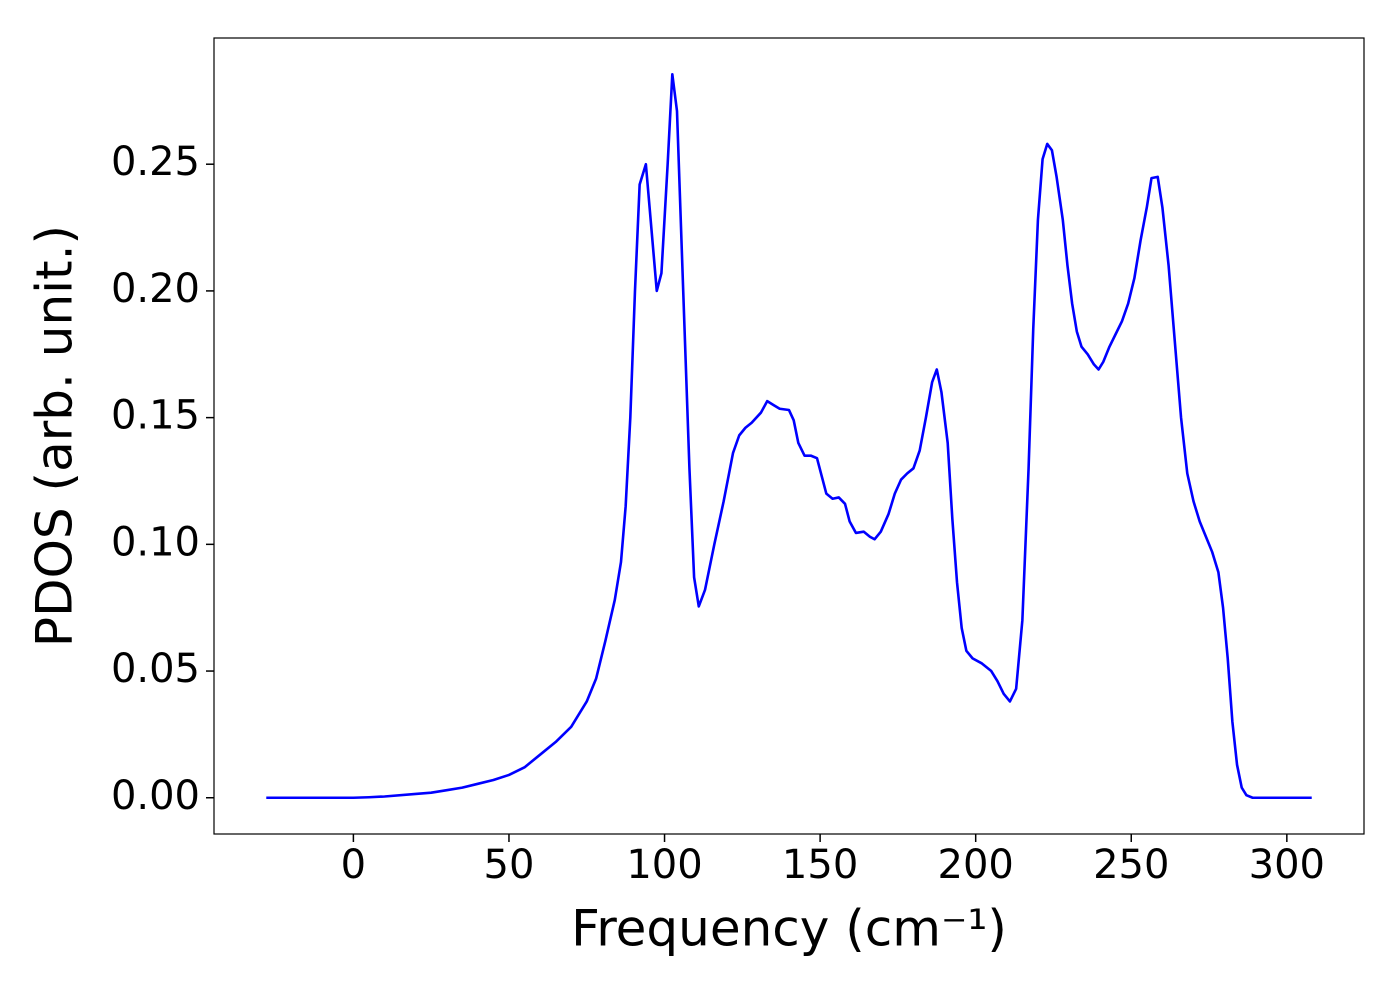 Image resolution: width=1400 pixels, height=1000 pixels. What do you see at coordinates (1287, 865) in the screenshot?
I see `x-tick-label: 300` at bounding box center [1287, 865].